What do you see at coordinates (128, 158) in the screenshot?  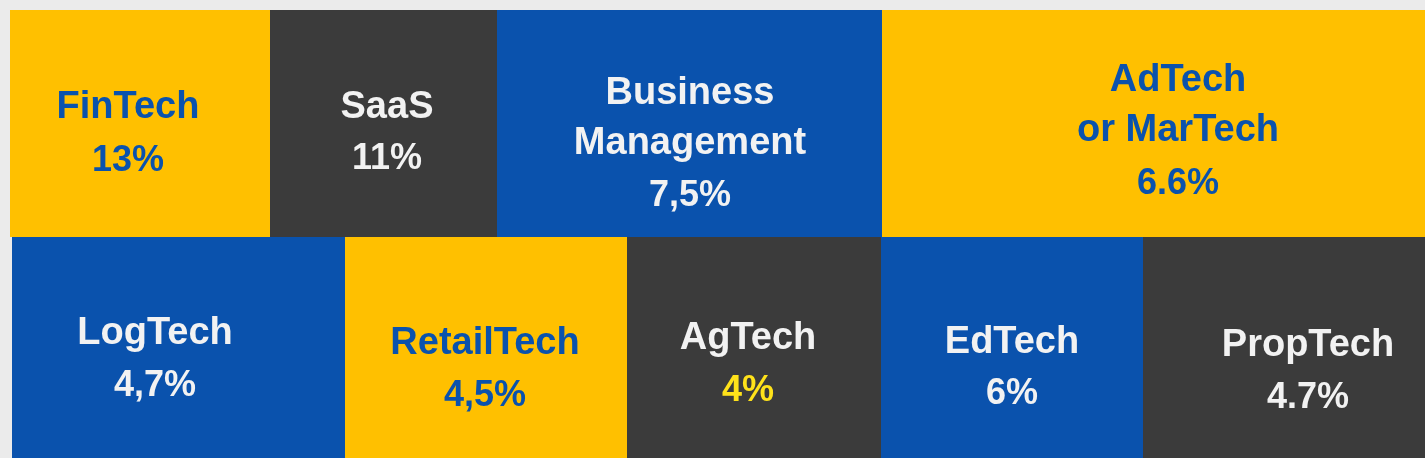 I see `data-label: 13%` at bounding box center [128, 158].